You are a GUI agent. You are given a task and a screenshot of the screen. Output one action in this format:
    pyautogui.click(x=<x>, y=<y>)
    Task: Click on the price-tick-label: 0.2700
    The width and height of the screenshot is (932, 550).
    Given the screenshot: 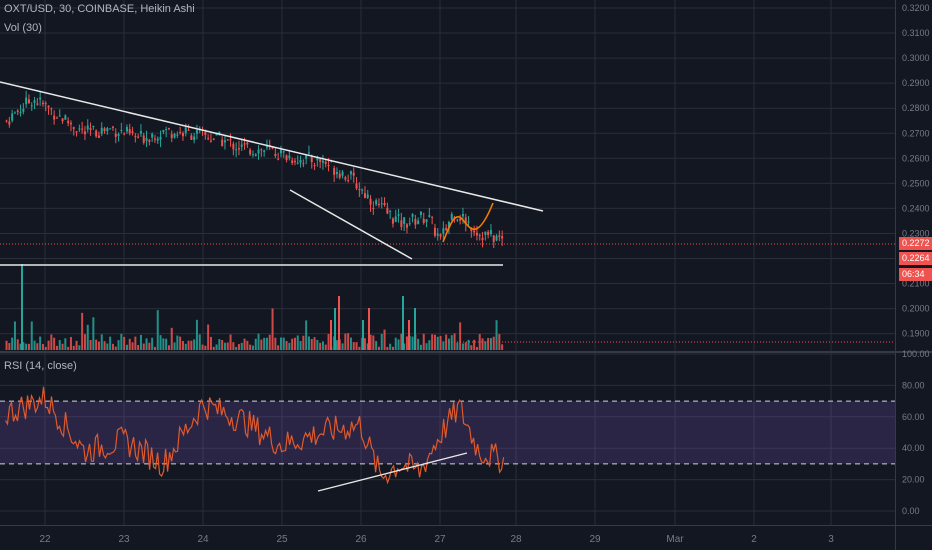 What is the action you would take?
    pyautogui.click(x=916, y=133)
    